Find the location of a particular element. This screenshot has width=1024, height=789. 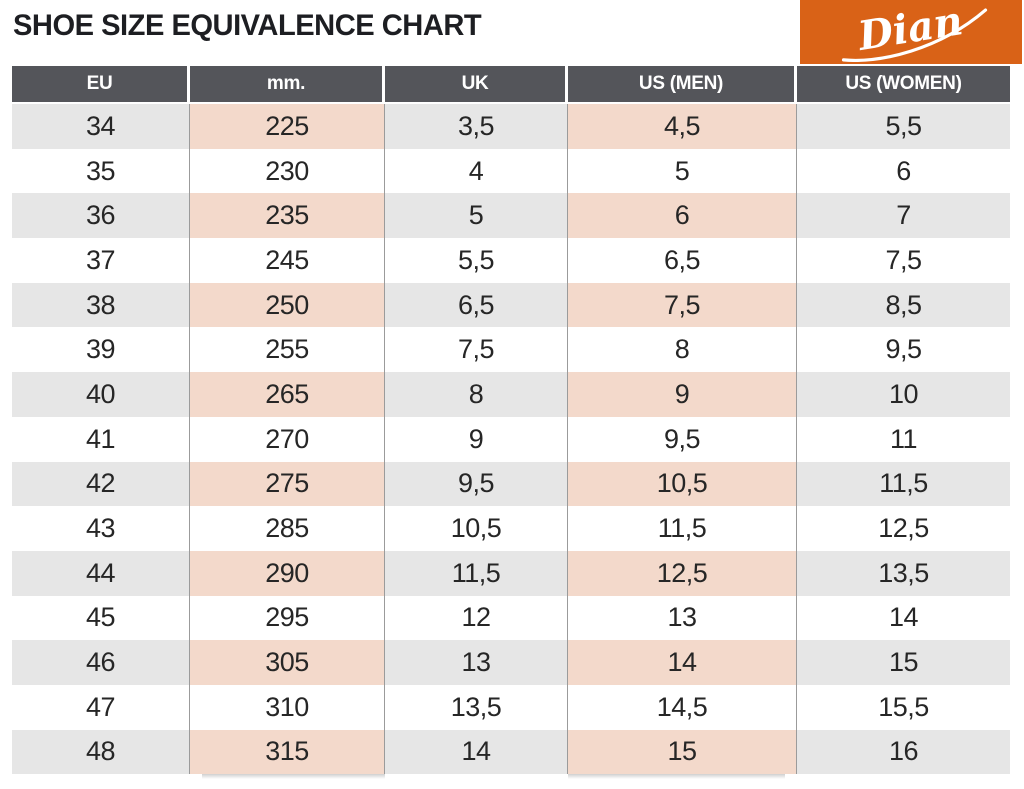

table-cell: 6,5 is located at coordinates (476, 305).